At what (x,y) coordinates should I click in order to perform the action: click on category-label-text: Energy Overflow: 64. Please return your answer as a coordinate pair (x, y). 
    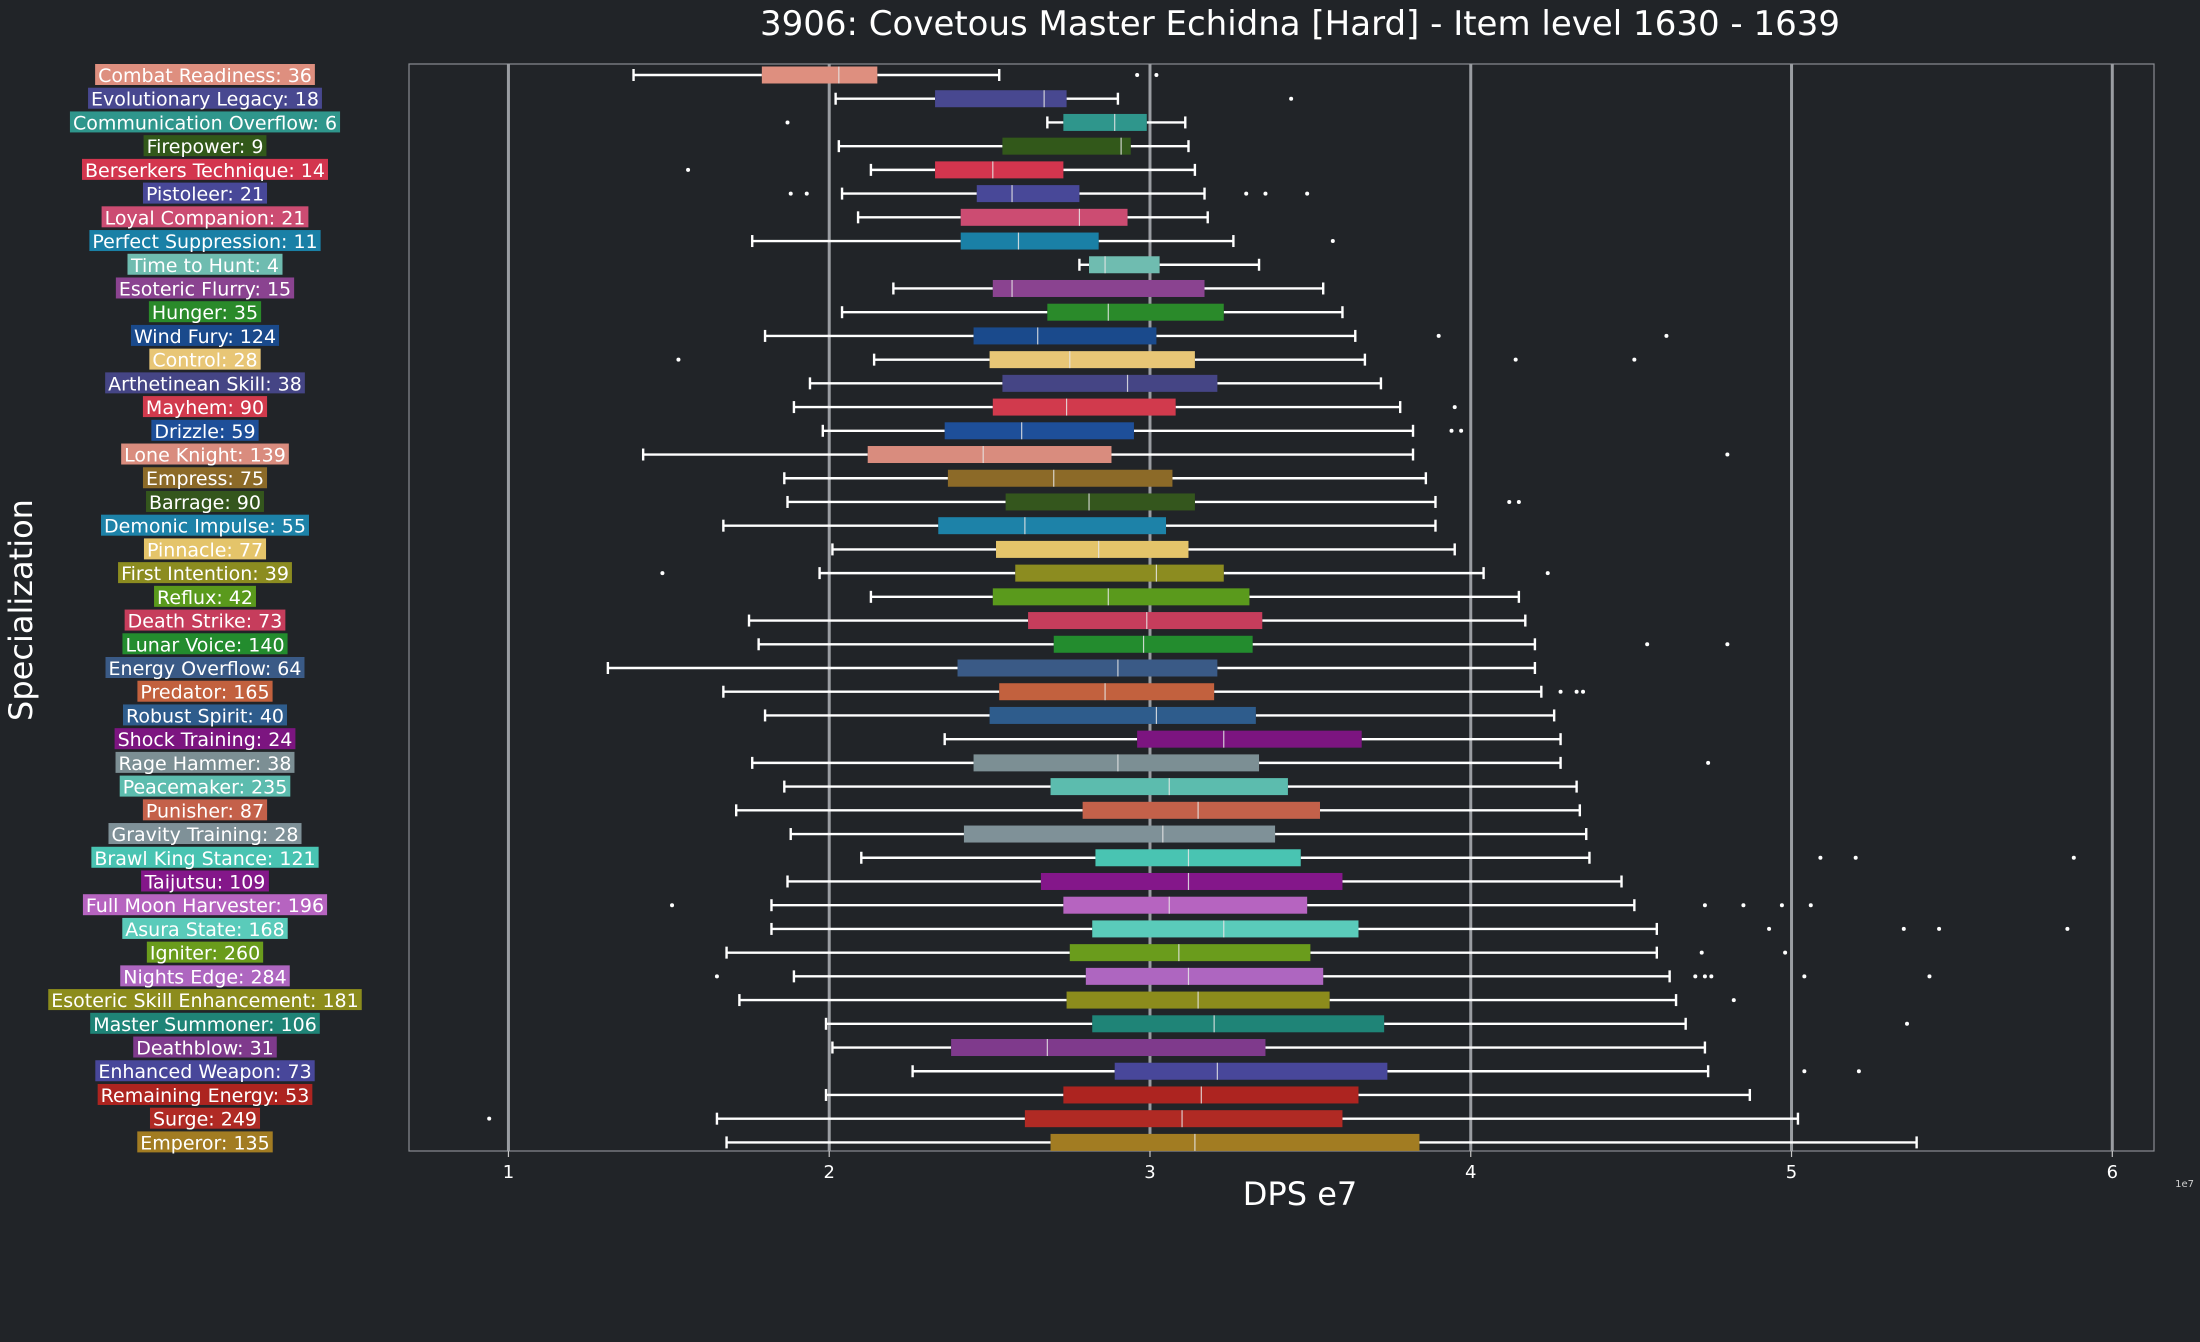
    Looking at the image, I should click on (205, 669).